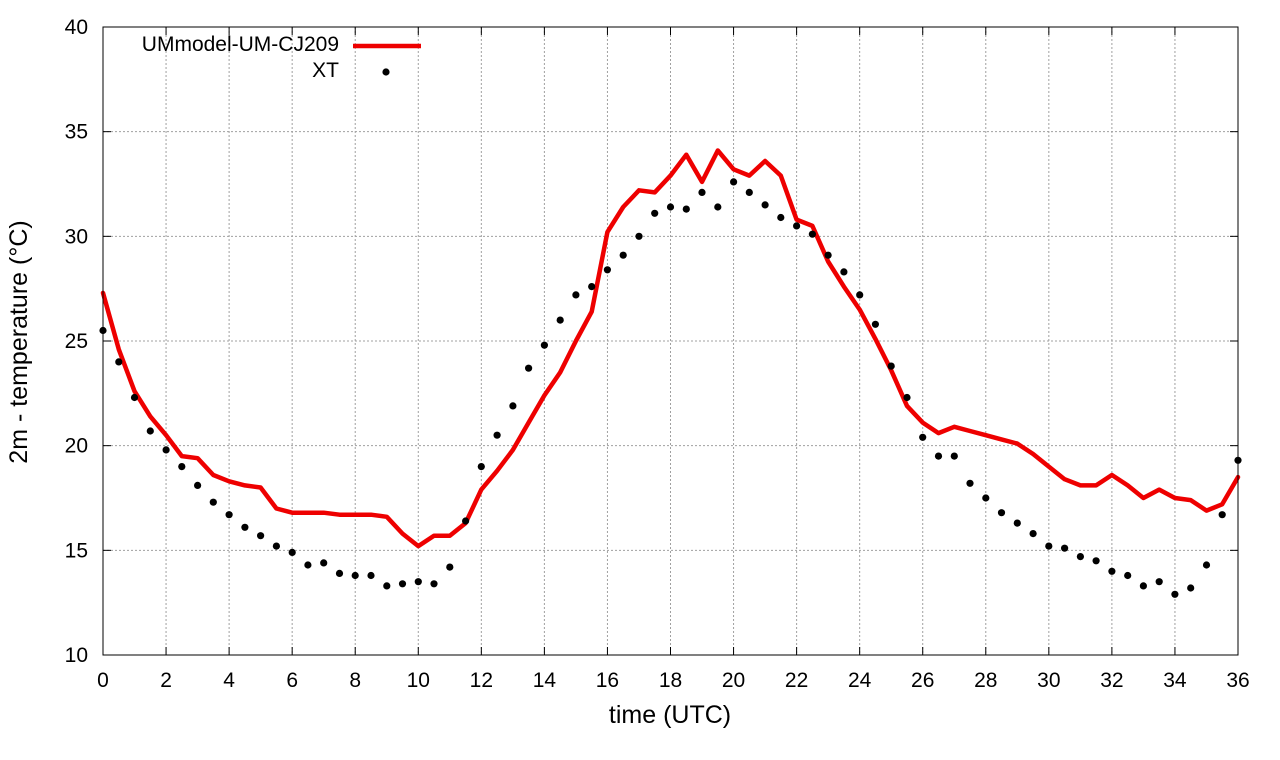 This screenshot has height=760, width=1280. What do you see at coordinates (292, 680) in the screenshot?
I see `x-tick-label: 6` at bounding box center [292, 680].